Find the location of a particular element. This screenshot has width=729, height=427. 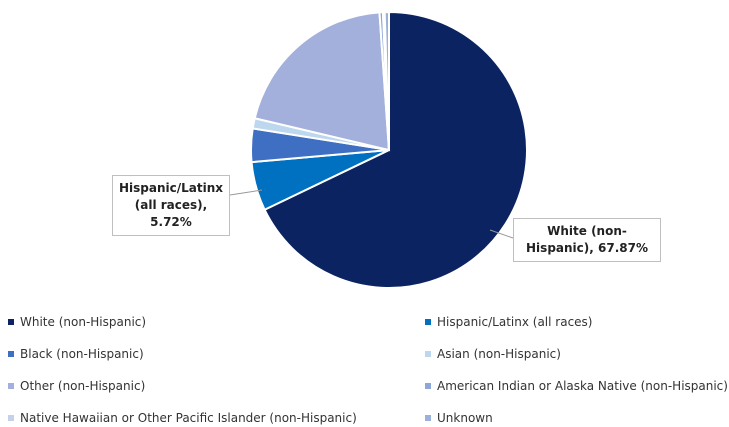

legend-label: Black (non-Hispanic) is located at coordinates (82, 354).